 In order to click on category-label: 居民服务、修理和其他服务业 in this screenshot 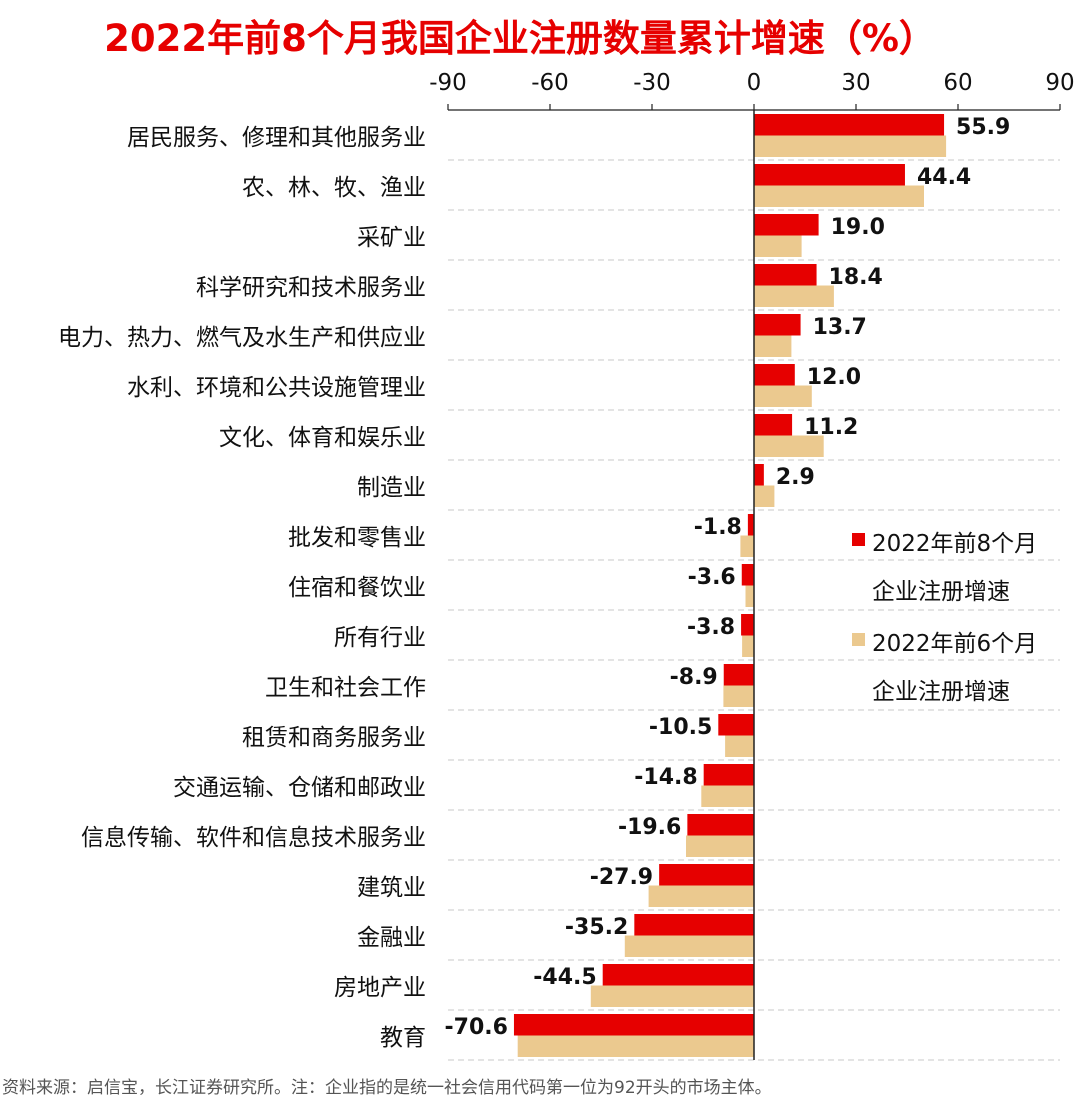, I will do `click(276, 138)`.